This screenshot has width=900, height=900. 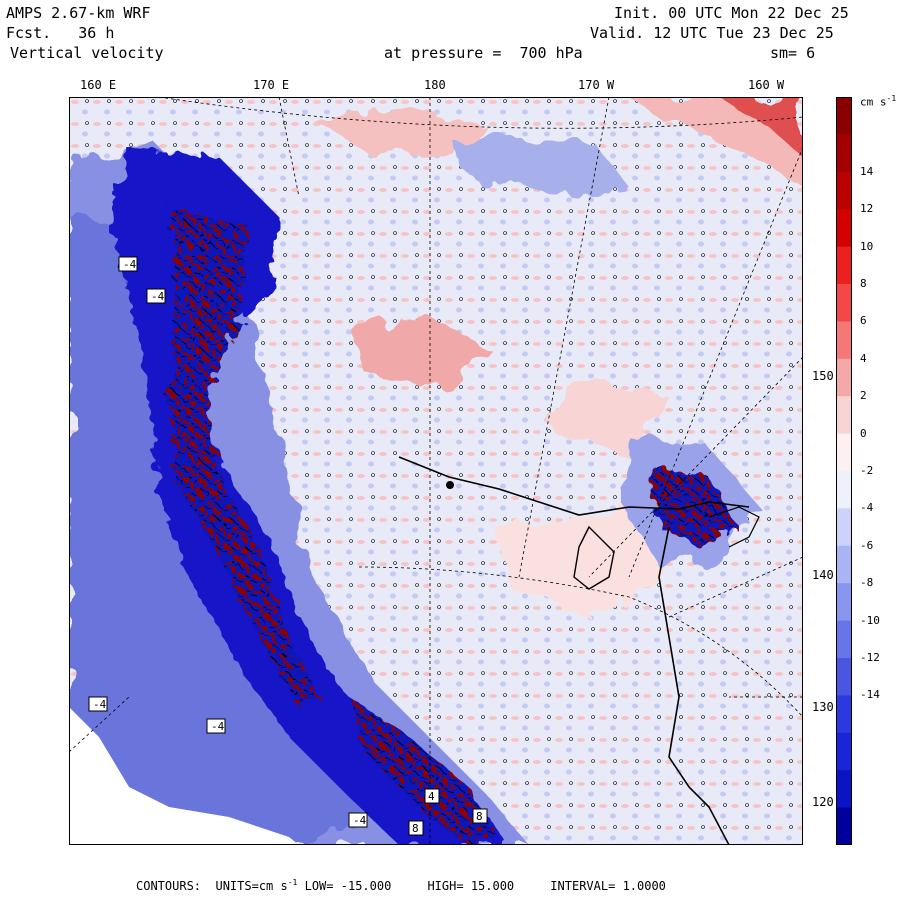 What do you see at coordinates (863, 321) in the screenshot?
I see `colorbar-level-label: 6` at bounding box center [863, 321].